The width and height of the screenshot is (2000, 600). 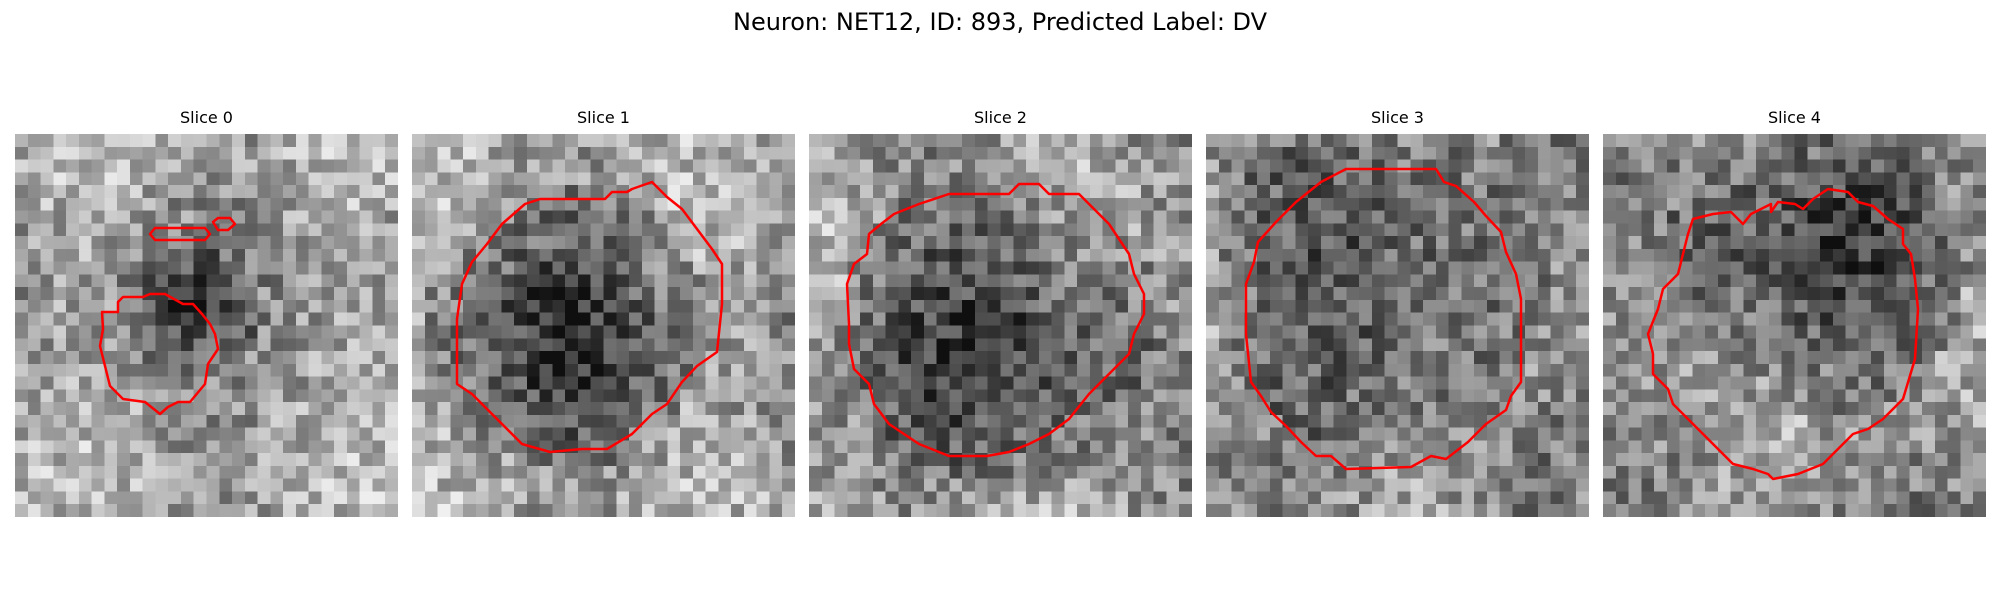 I want to click on slice-panel-2: Slice 2, so click(x=1000, y=312).